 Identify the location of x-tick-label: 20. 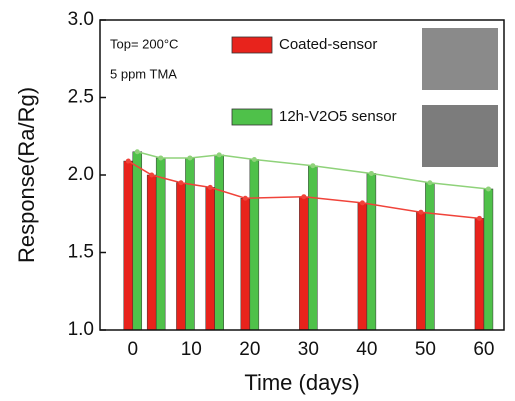
(249, 349).